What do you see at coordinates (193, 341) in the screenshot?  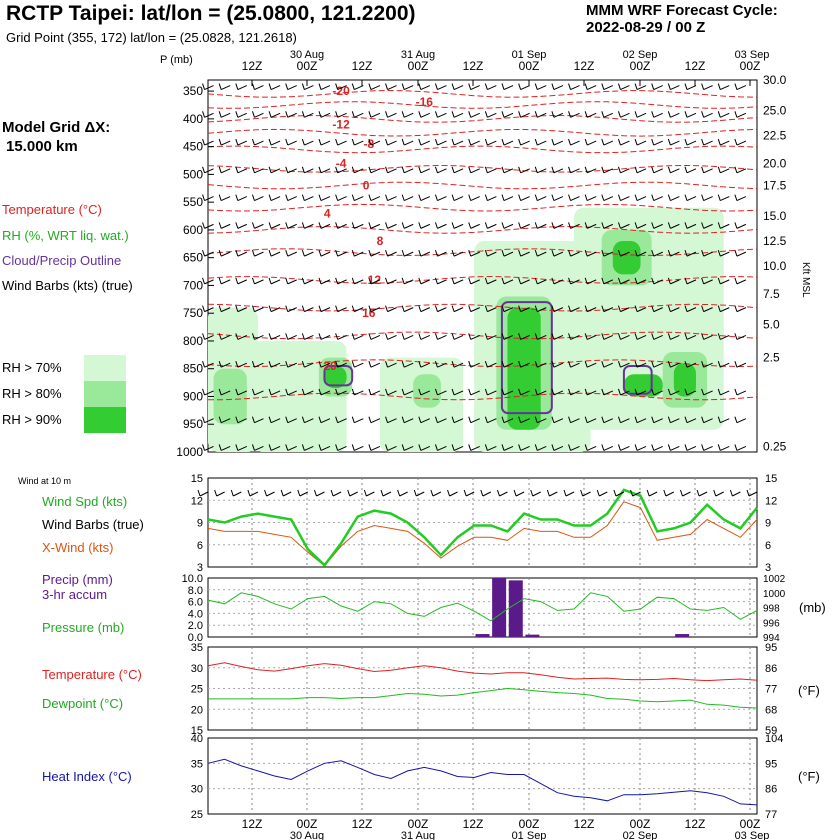 I see `pressure-tick-label: 800` at bounding box center [193, 341].